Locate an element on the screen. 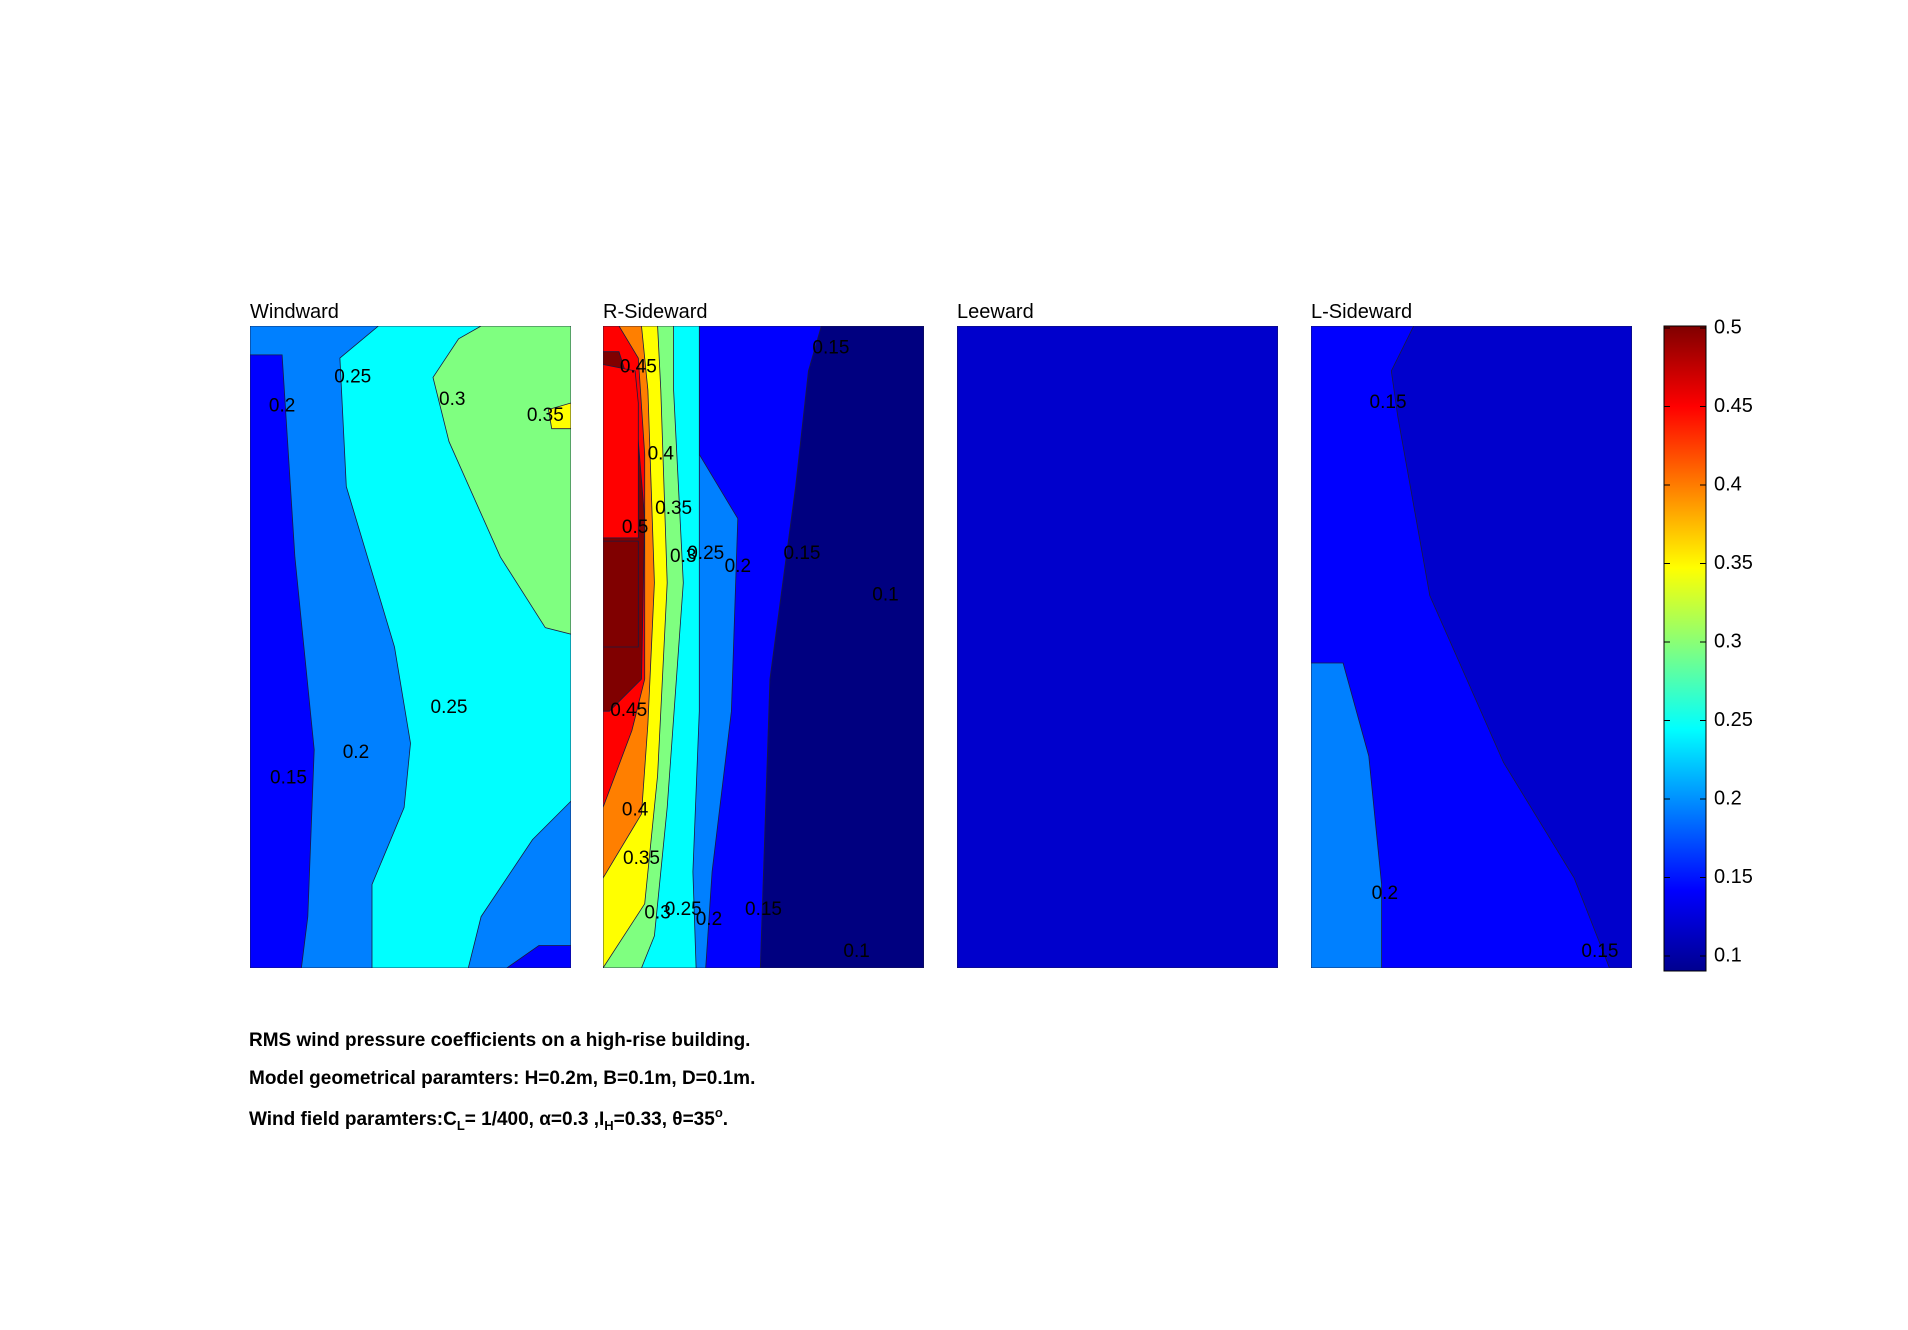 Image resolution: width=1908 pixels, height=1330 pixels. colorbar-tick-label: 0.25 is located at coordinates (1733, 720).